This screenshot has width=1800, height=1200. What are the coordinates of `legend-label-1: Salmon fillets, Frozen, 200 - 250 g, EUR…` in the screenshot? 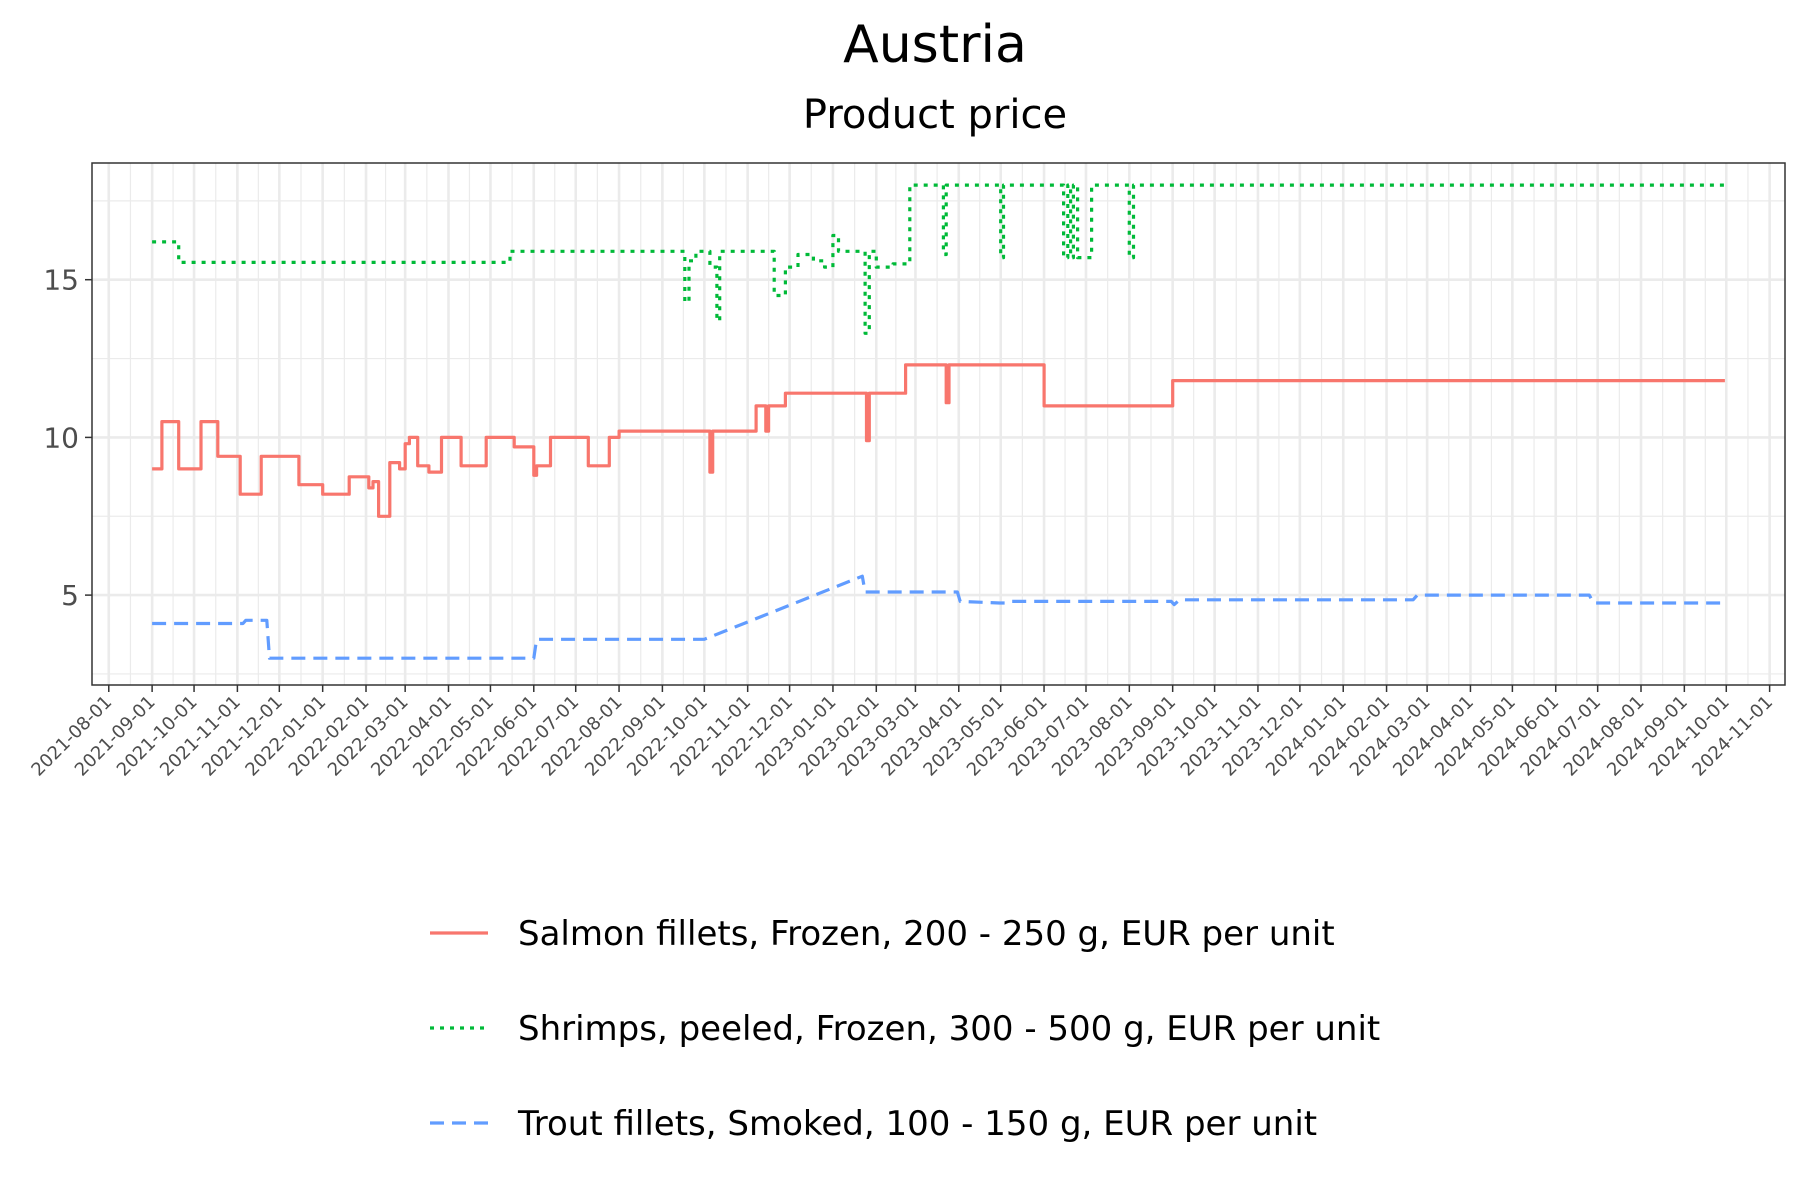 It's located at (926, 934).